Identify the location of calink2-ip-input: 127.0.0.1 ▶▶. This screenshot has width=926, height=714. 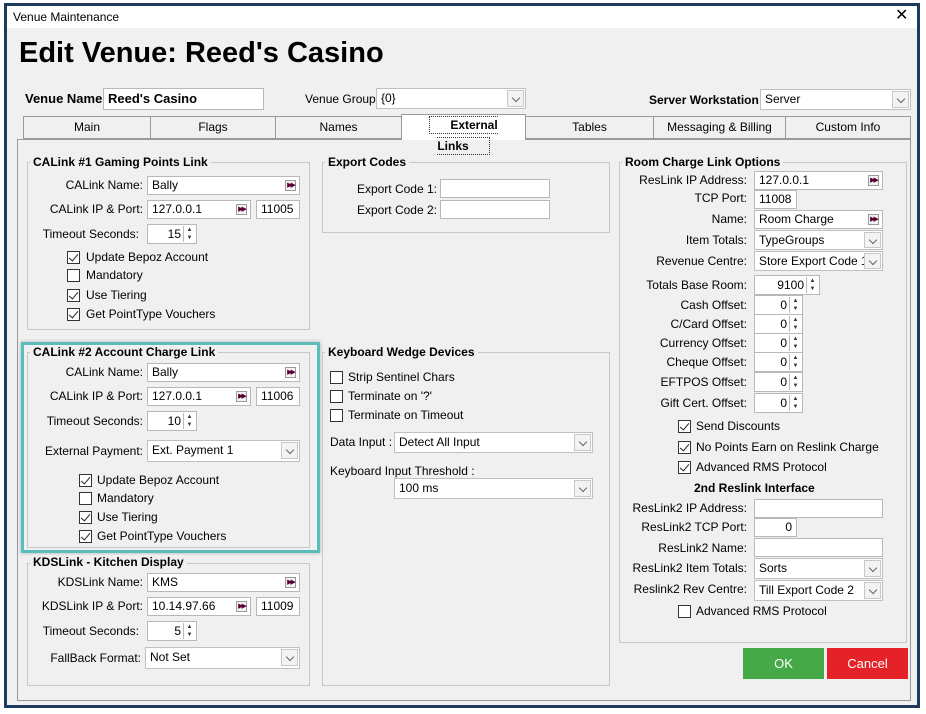
(199, 396).